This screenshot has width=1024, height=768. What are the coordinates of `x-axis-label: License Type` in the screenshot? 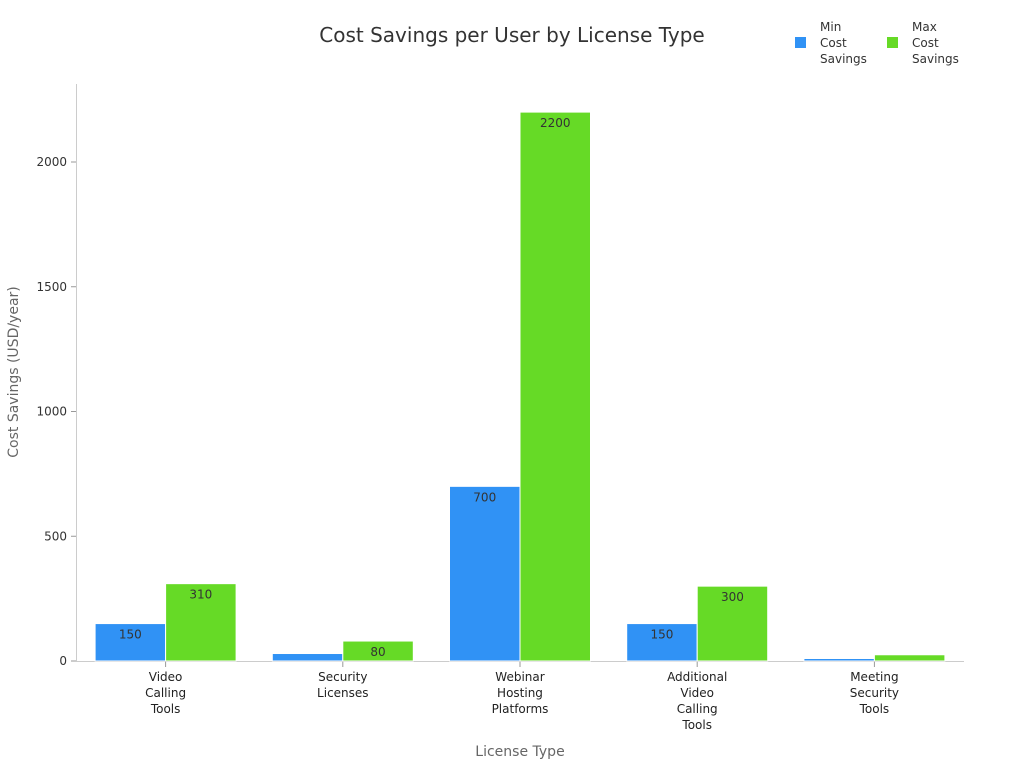 It's located at (519, 752).